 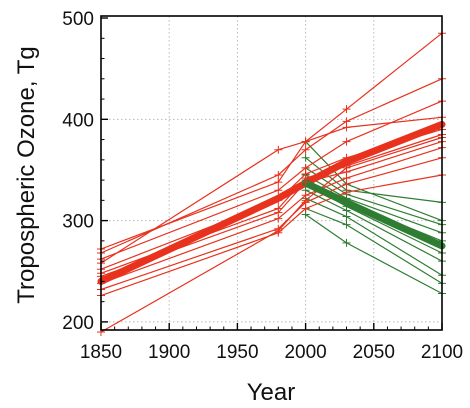 What do you see at coordinates (78, 323) in the screenshot?
I see `y-tick-label: 200` at bounding box center [78, 323].